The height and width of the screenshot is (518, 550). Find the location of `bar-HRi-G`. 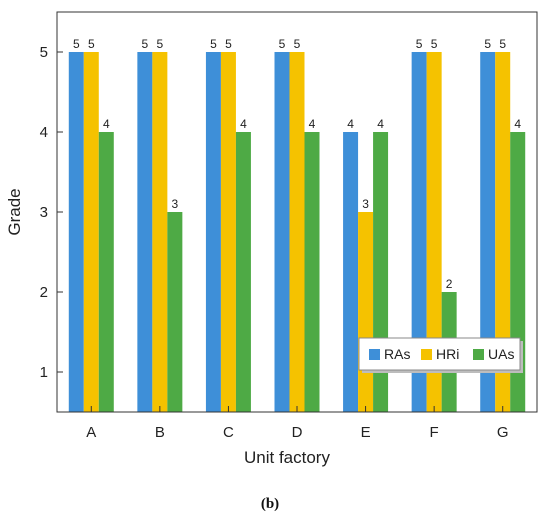

bar-HRi-G is located at coordinates (503, 232).